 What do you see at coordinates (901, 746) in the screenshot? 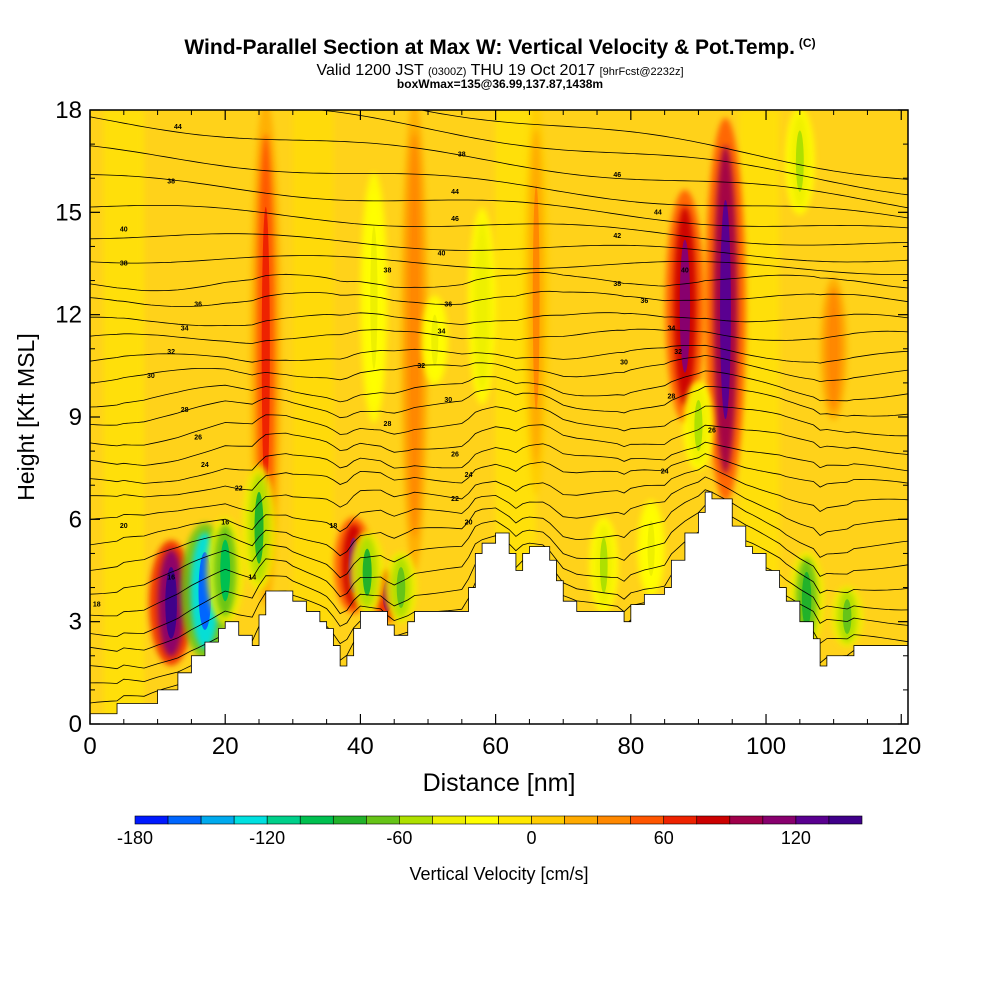
I see `x-tick-label: 120` at bounding box center [901, 746].